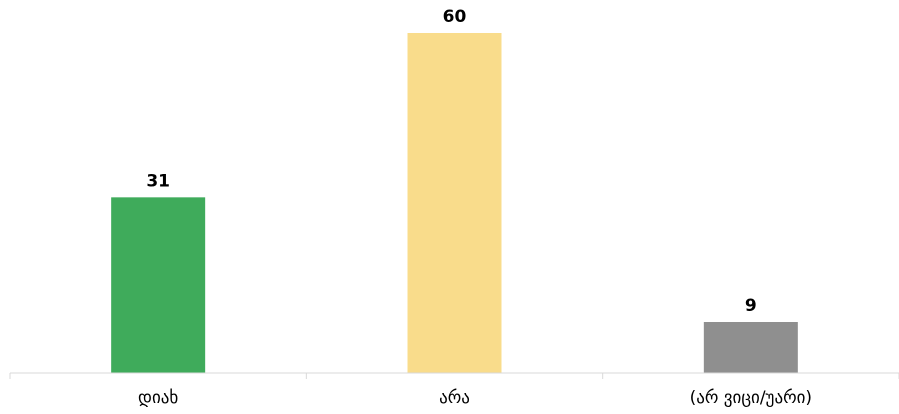  What do you see at coordinates (158, 181) in the screenshot?
I see `value-label-1: 31` at bounding box center [158, 181].